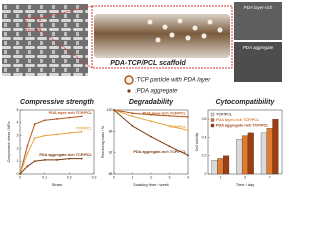 The height and width of the screenshot is (240, 320). Describe the element at coordinates (151, 102) in the screenshot. I see `chart-title: Degradability` at that location.